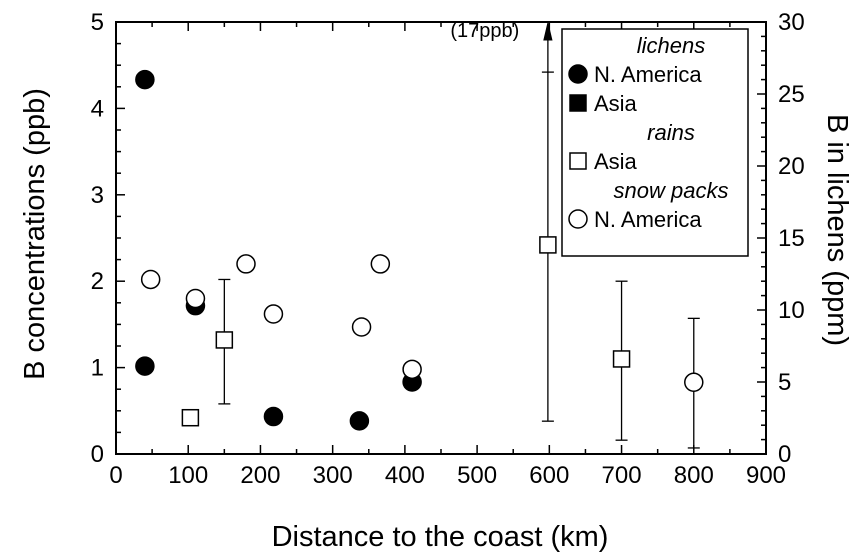 This screenshot has width=865, height=557. I want to click on legend-marker-open-circle, so click(578, 219).